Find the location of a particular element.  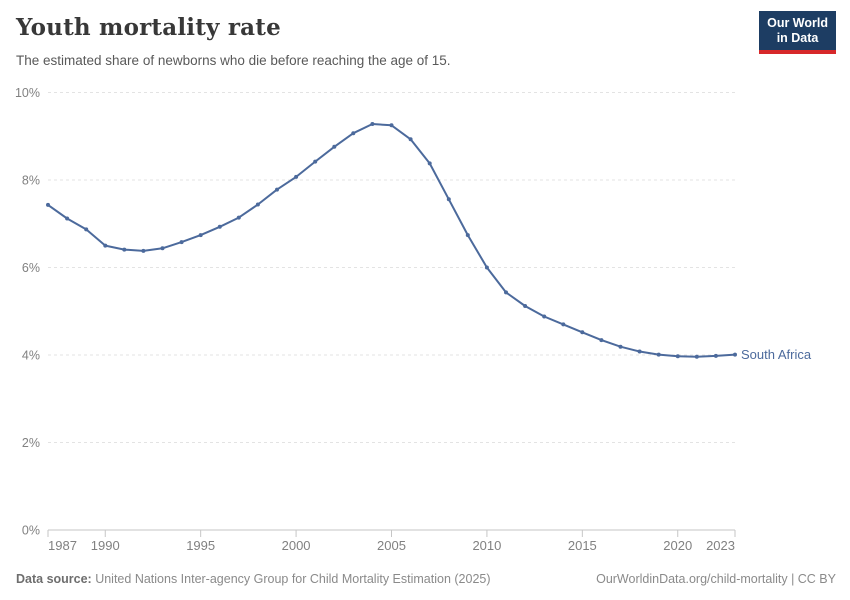

page-title: Youth mortality rate is located at coordinates (148, 27).